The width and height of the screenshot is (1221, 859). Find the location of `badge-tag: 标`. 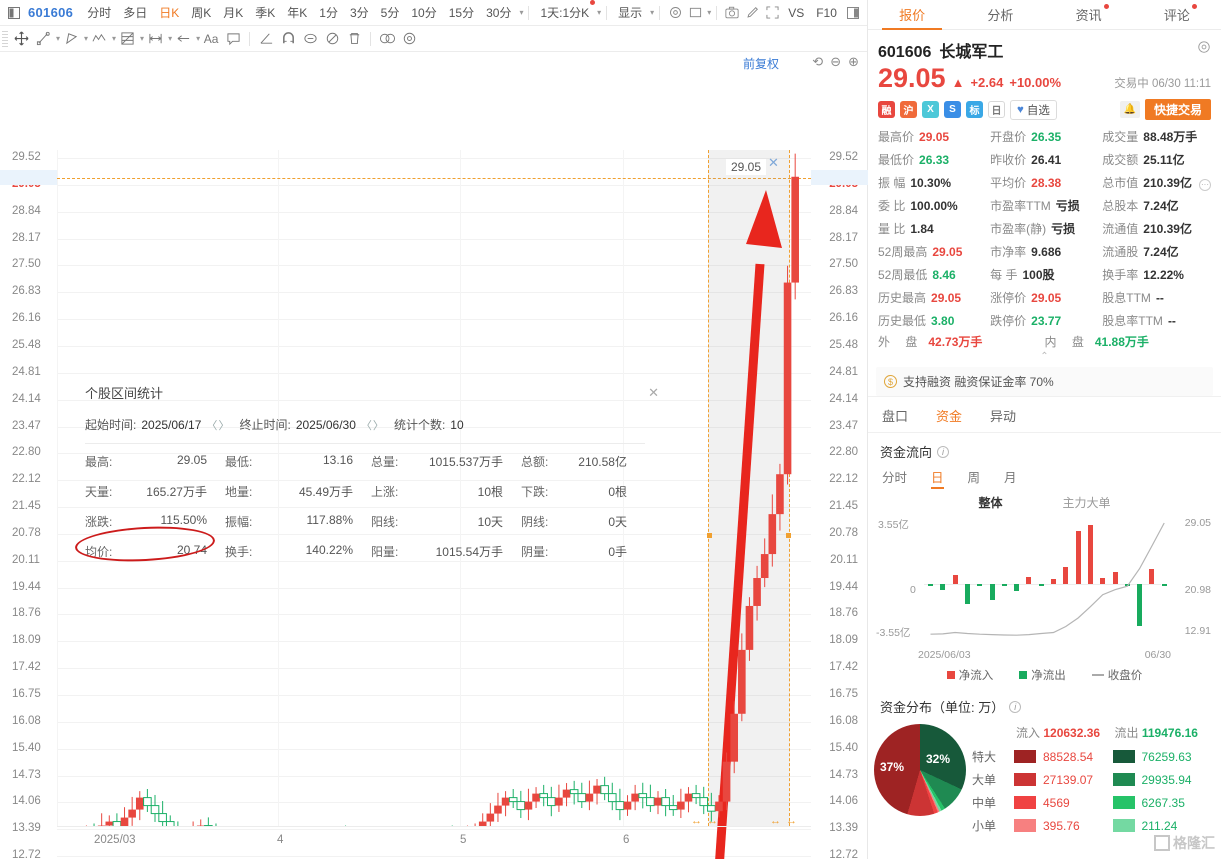

badge-tag: 标 is located at coordinates (974, 110).